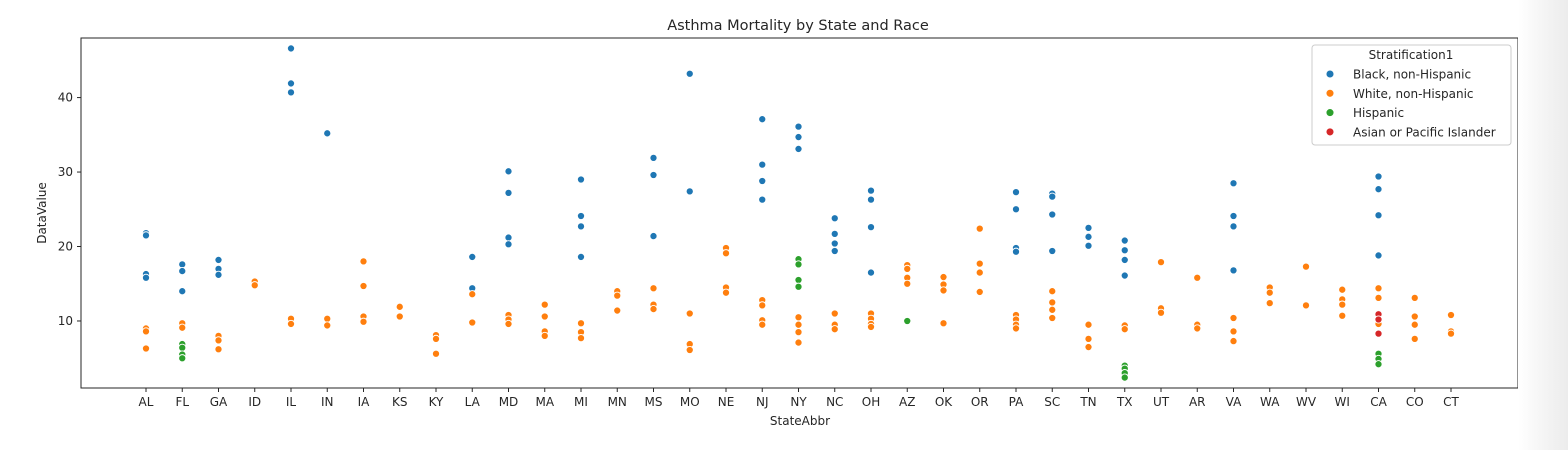  Describe the element at coordinates (1411, 55) in the screenshot. I see `legend-title: Stratification1` at that location.